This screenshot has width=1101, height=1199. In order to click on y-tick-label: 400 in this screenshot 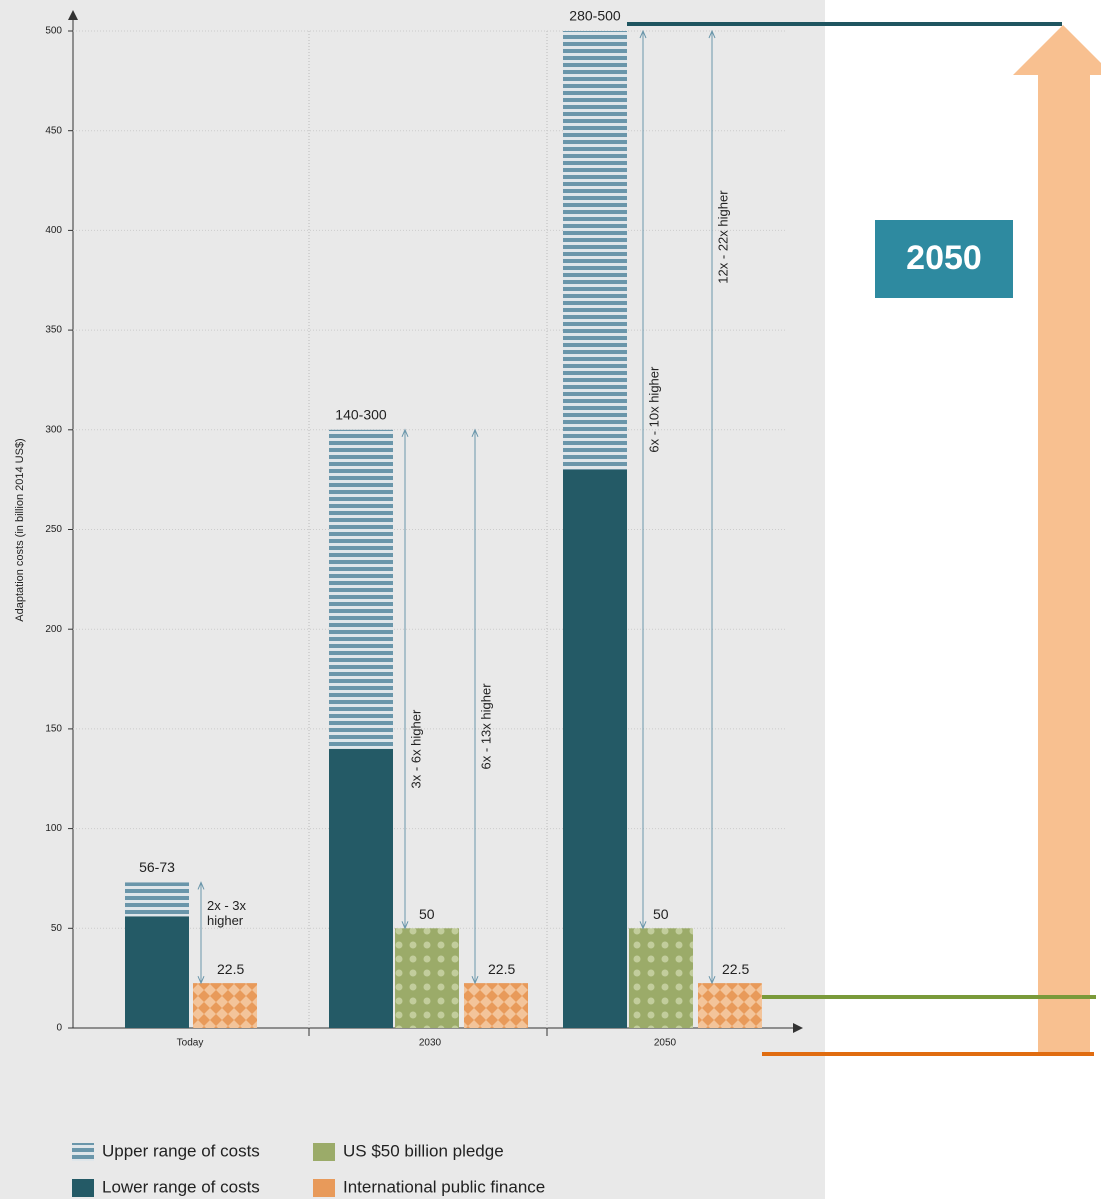, I will do `click(53, 230)`.